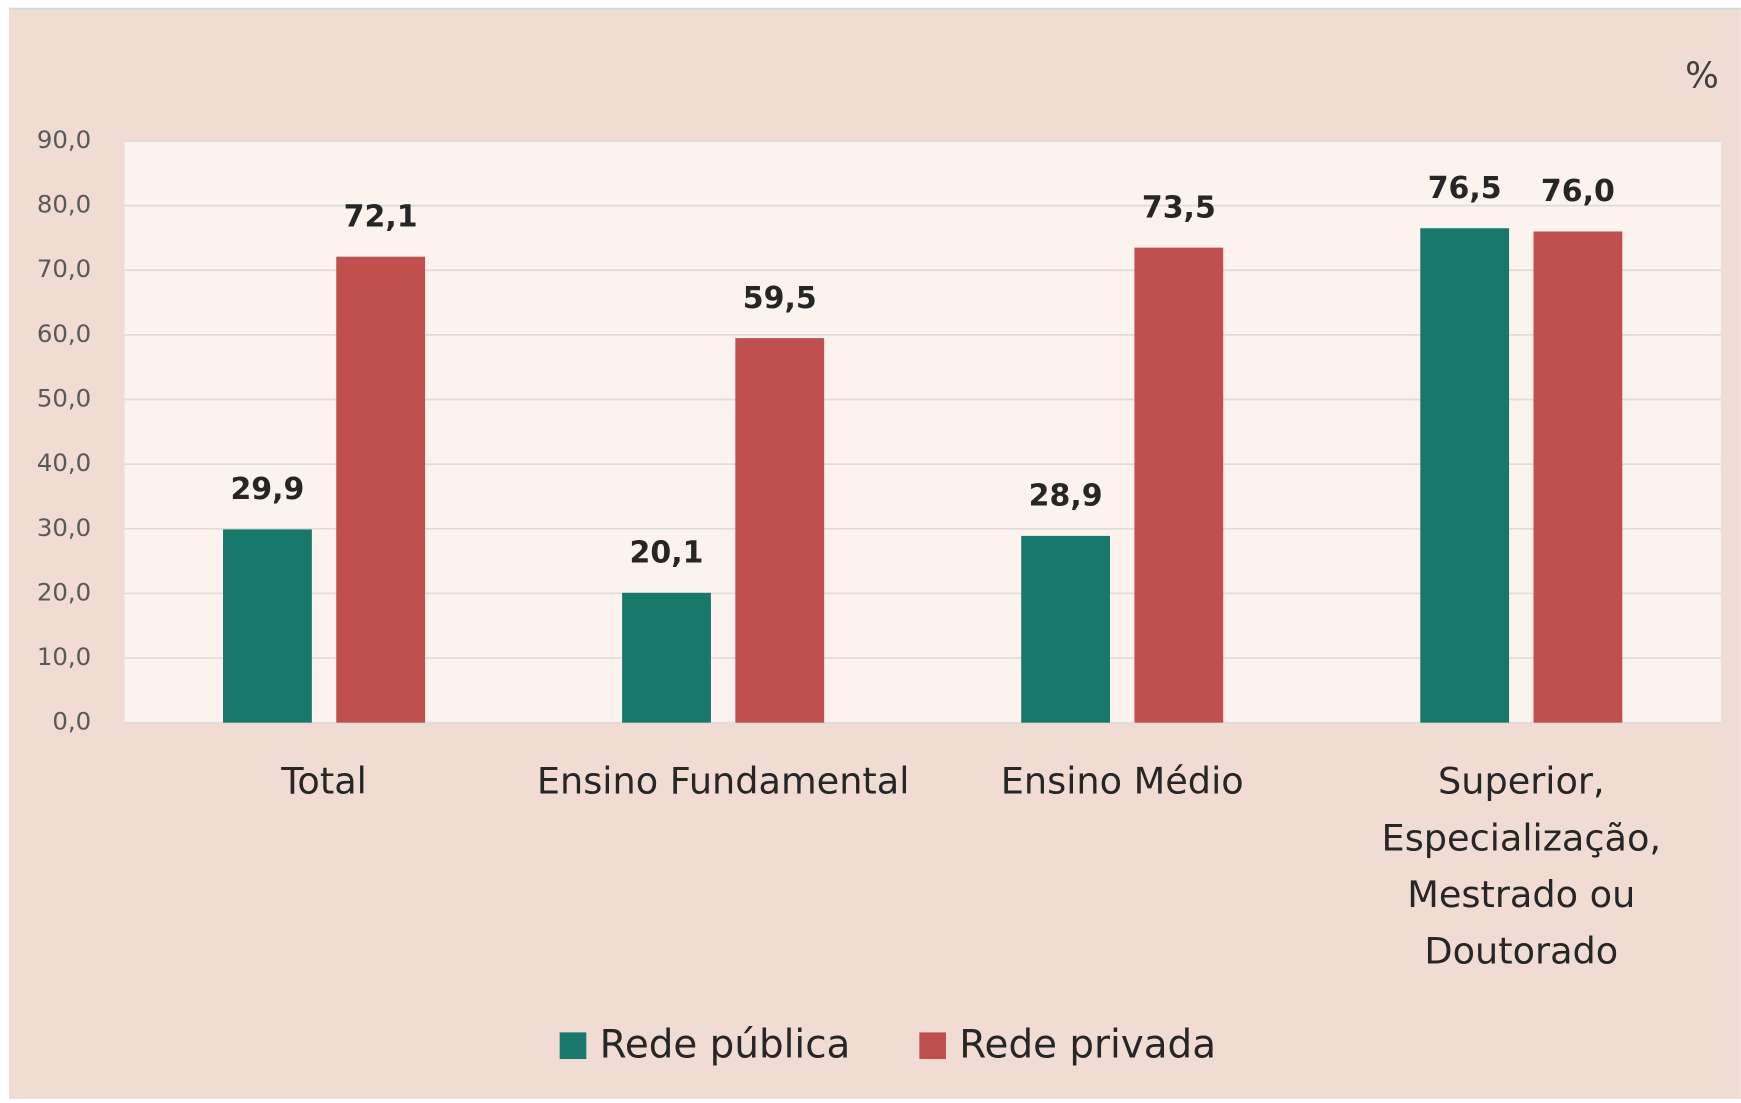  Describe the element at coordinates (1066, 496) in the screenshot. I see `value-label: 28,9` at that location.